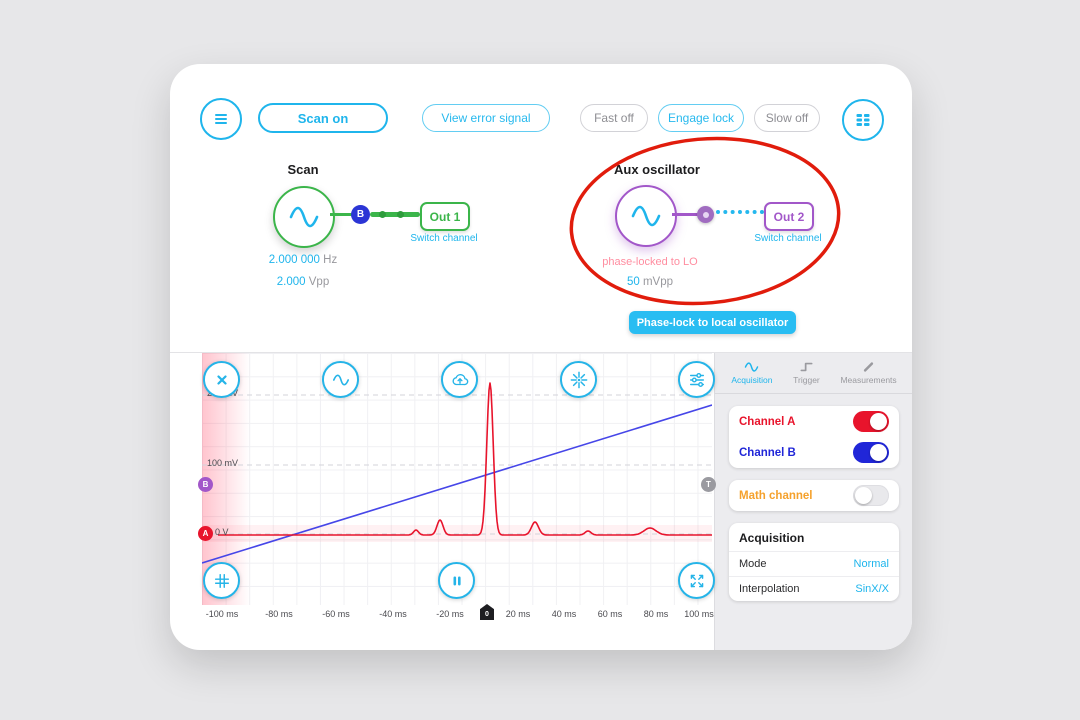  I want to click on x-axis-label: 100 ms, so click(699, 614).